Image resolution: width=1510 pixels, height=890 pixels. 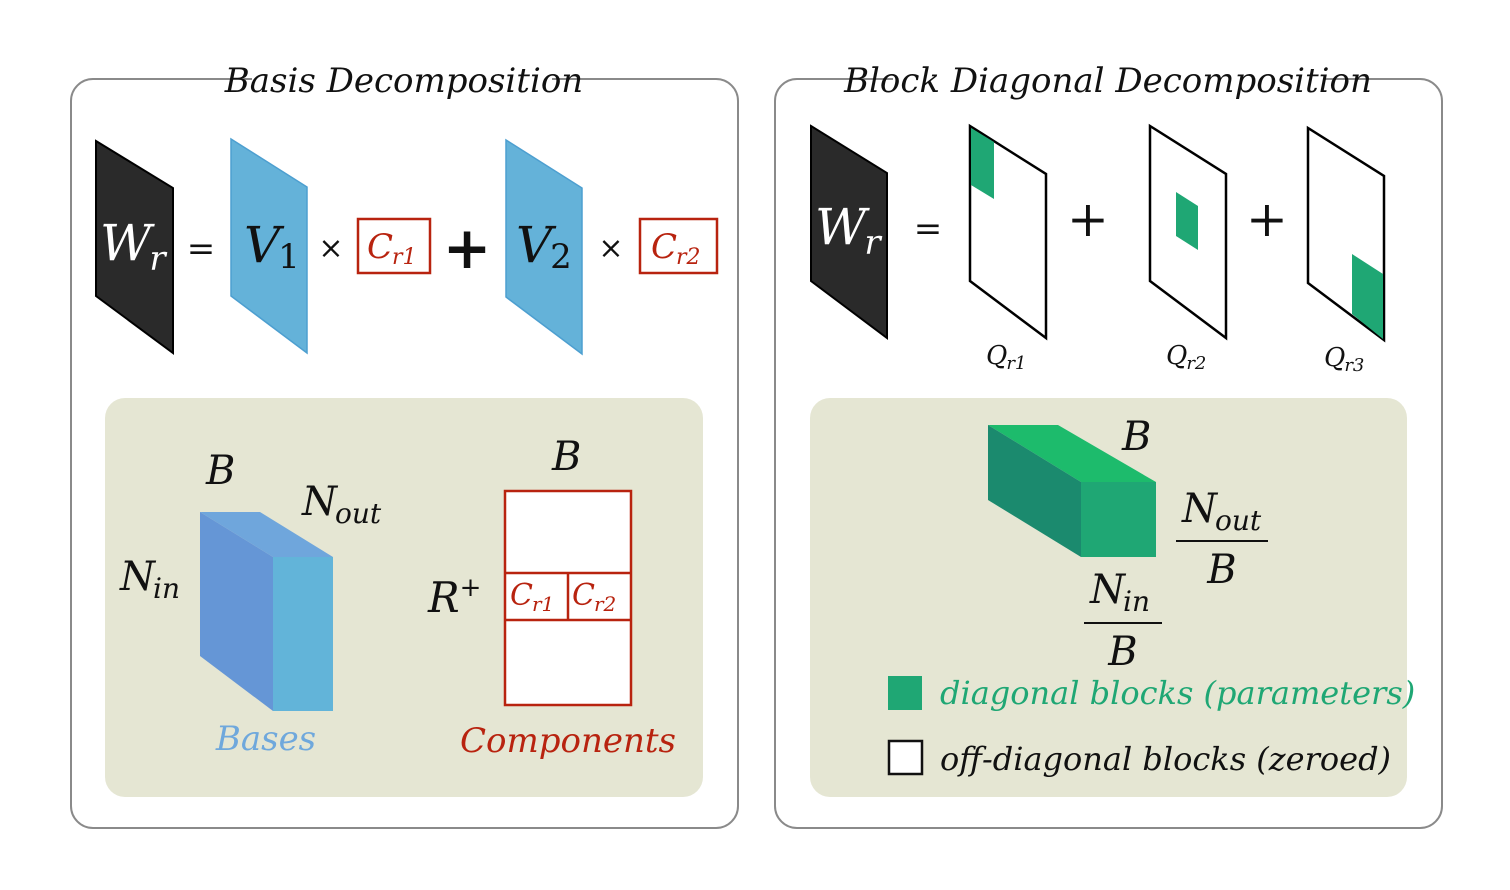 I want to click on bases-nin-label: Nin, so click(x=149, y=579).